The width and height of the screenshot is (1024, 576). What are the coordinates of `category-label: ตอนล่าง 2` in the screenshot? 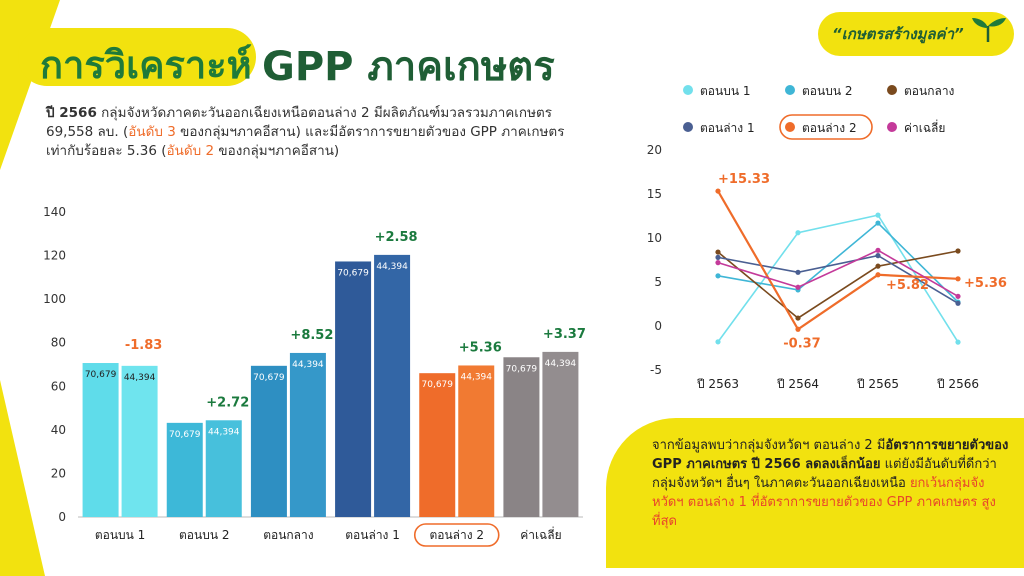 It's located at (456, 535).